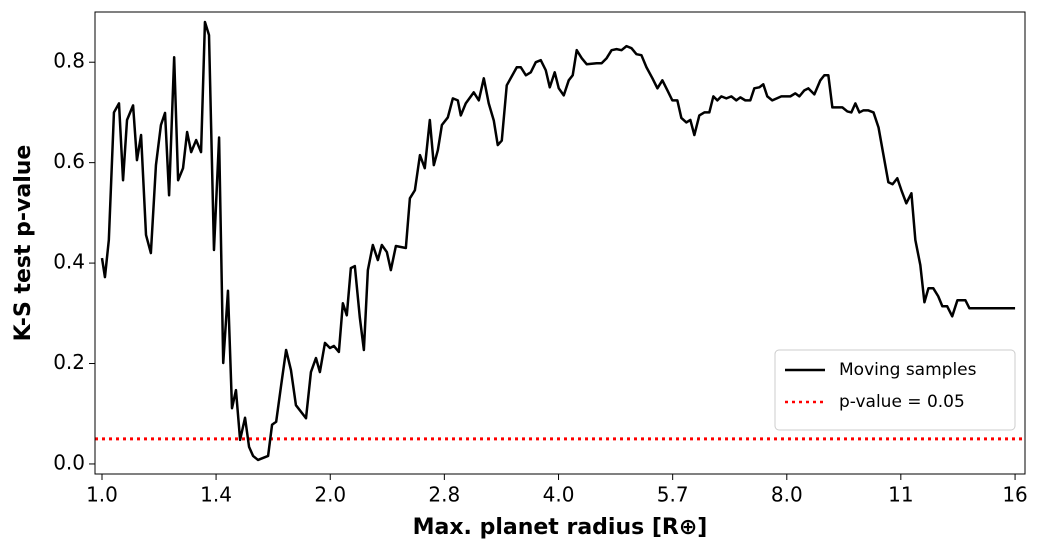 The height and width of the screenshot is (555, 1042). What do you see at coordinates (69, 161) in the screenshot?
I see `y-tick-label: 0.6` at bounding box center [69, 161].